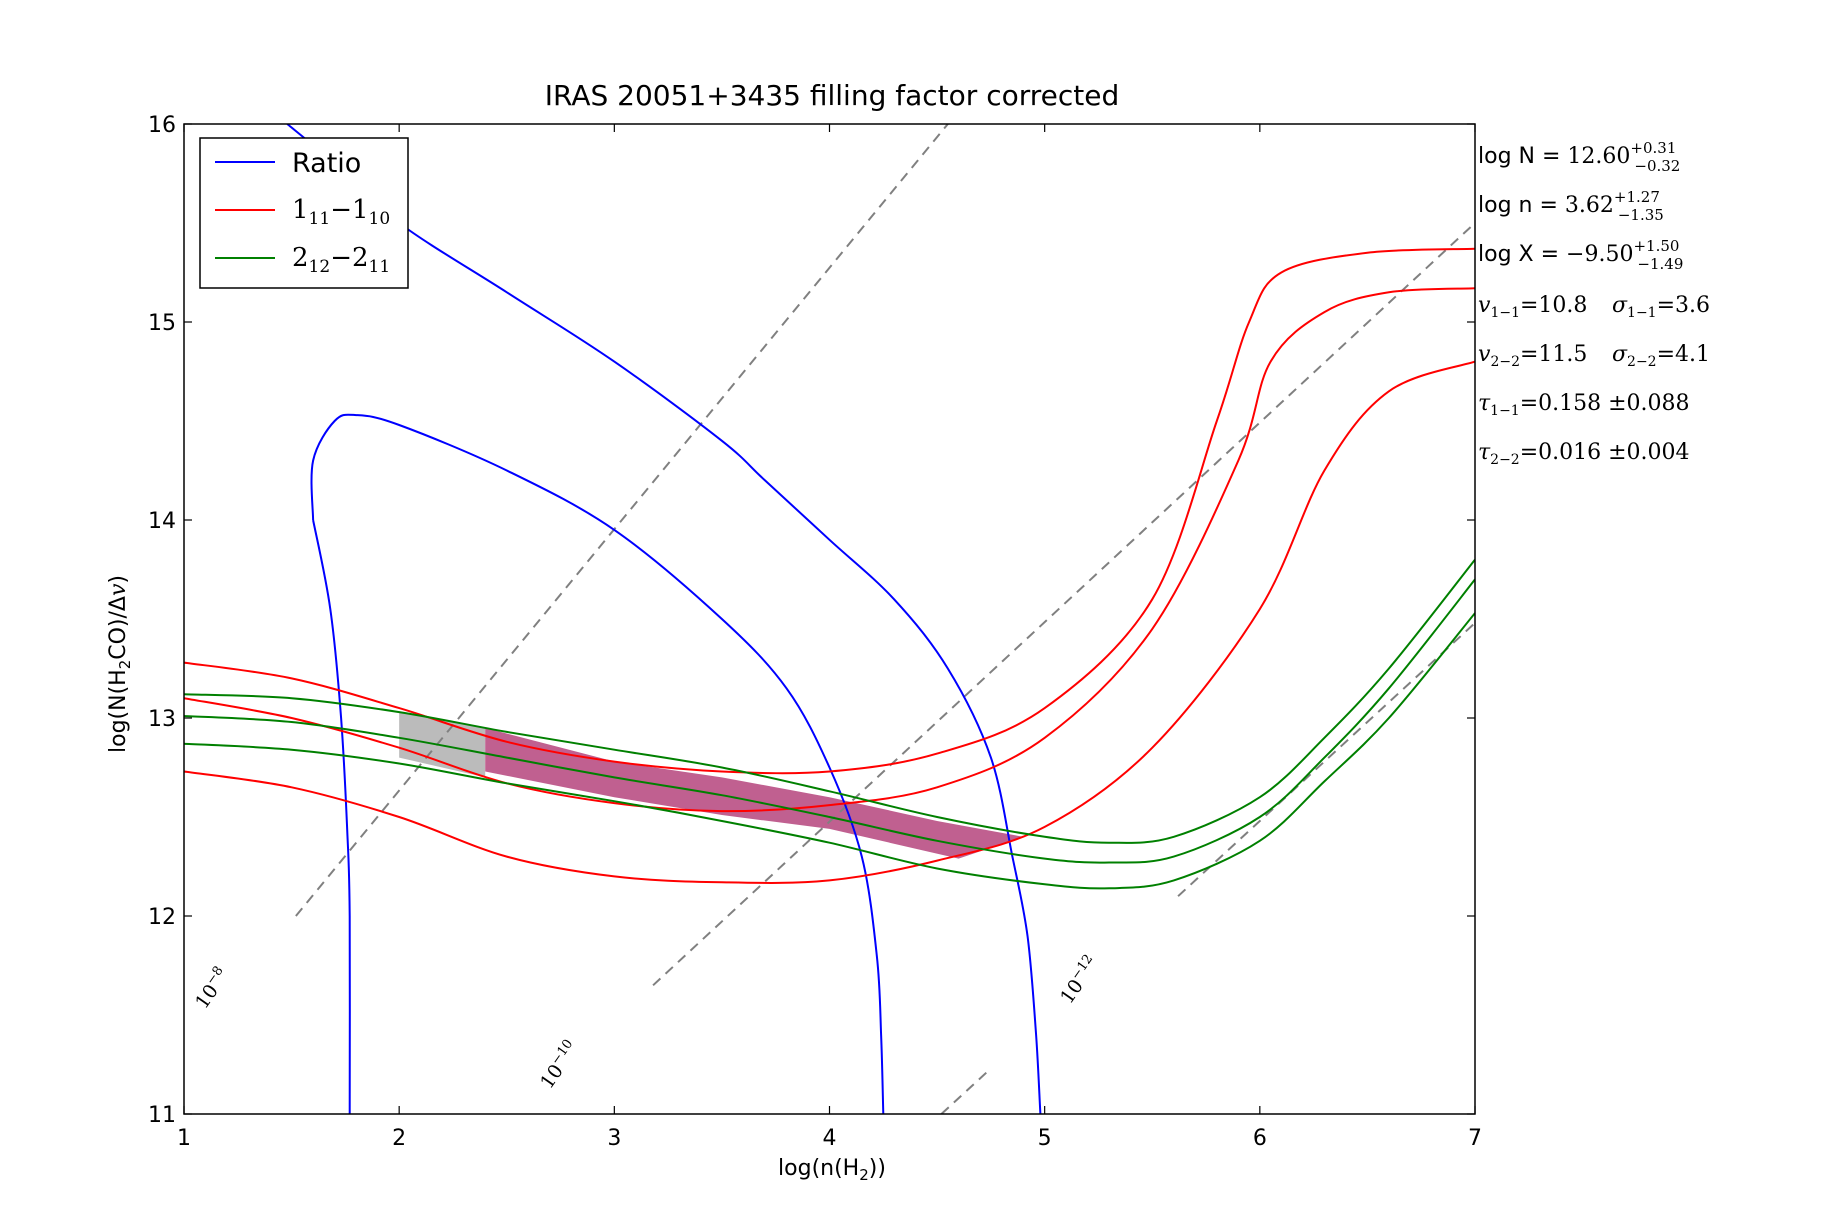  I want to click on x-tick-label: 7, so click(1475, 1138).